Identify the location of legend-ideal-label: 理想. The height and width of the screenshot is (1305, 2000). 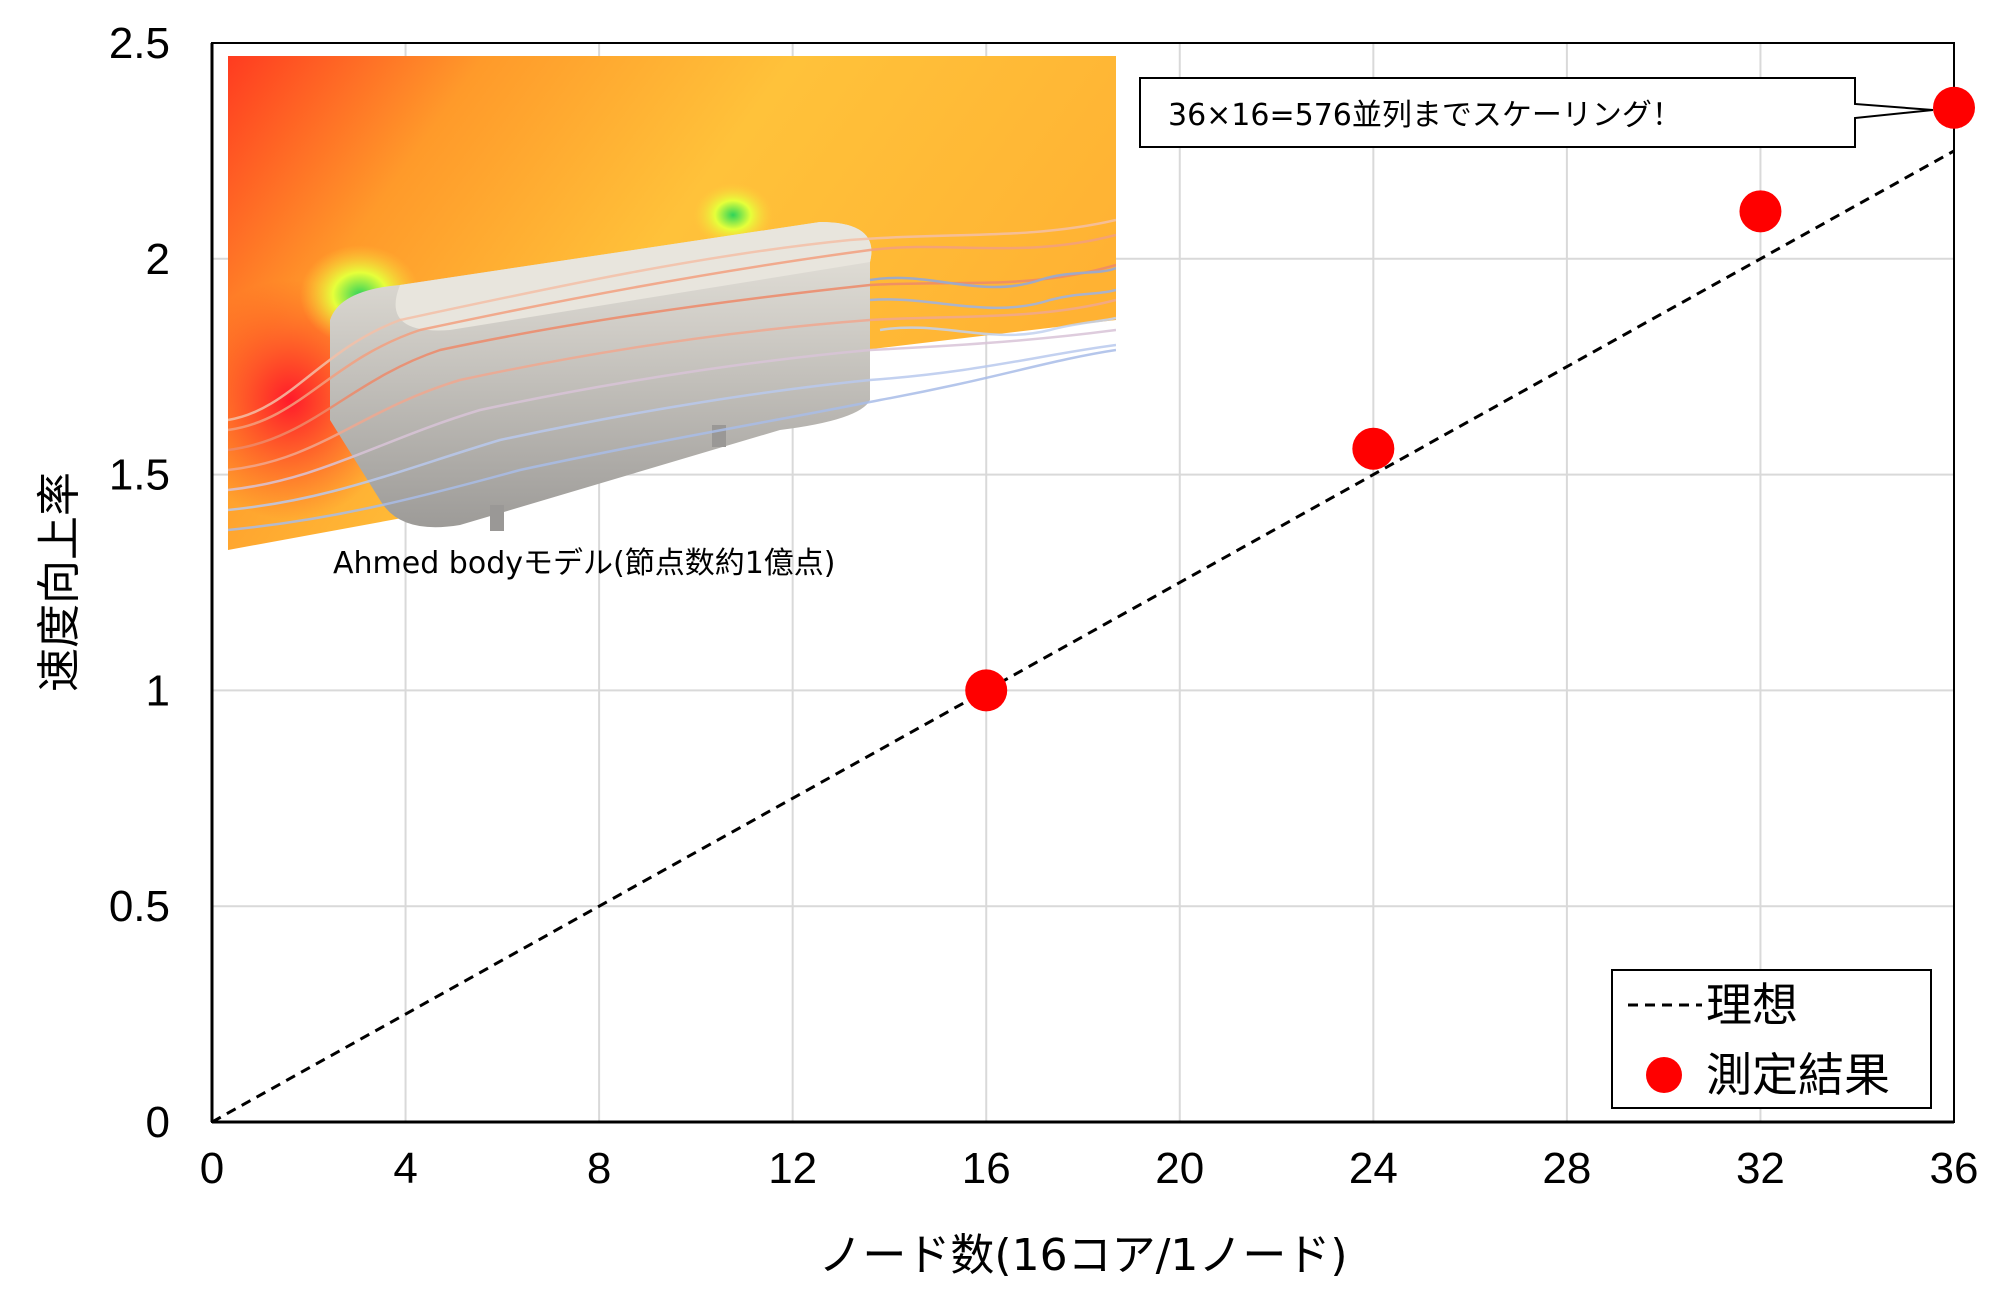
(1752, 1005).